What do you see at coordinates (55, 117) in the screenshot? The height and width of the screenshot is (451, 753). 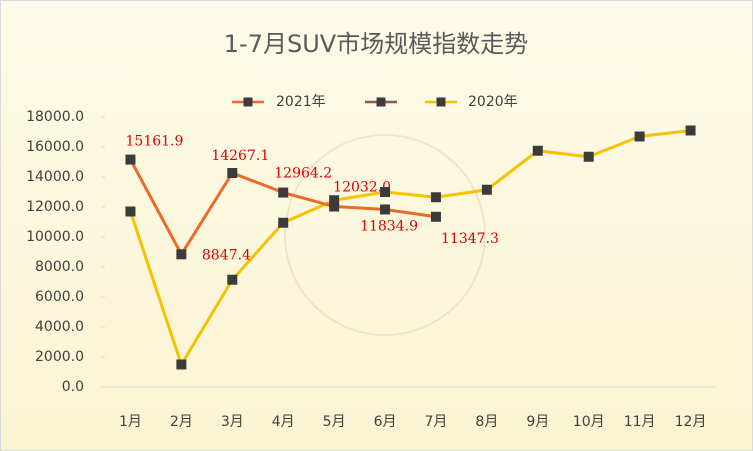 I see `y-tick-label: 18000.0` at bounding box center [55, 117].